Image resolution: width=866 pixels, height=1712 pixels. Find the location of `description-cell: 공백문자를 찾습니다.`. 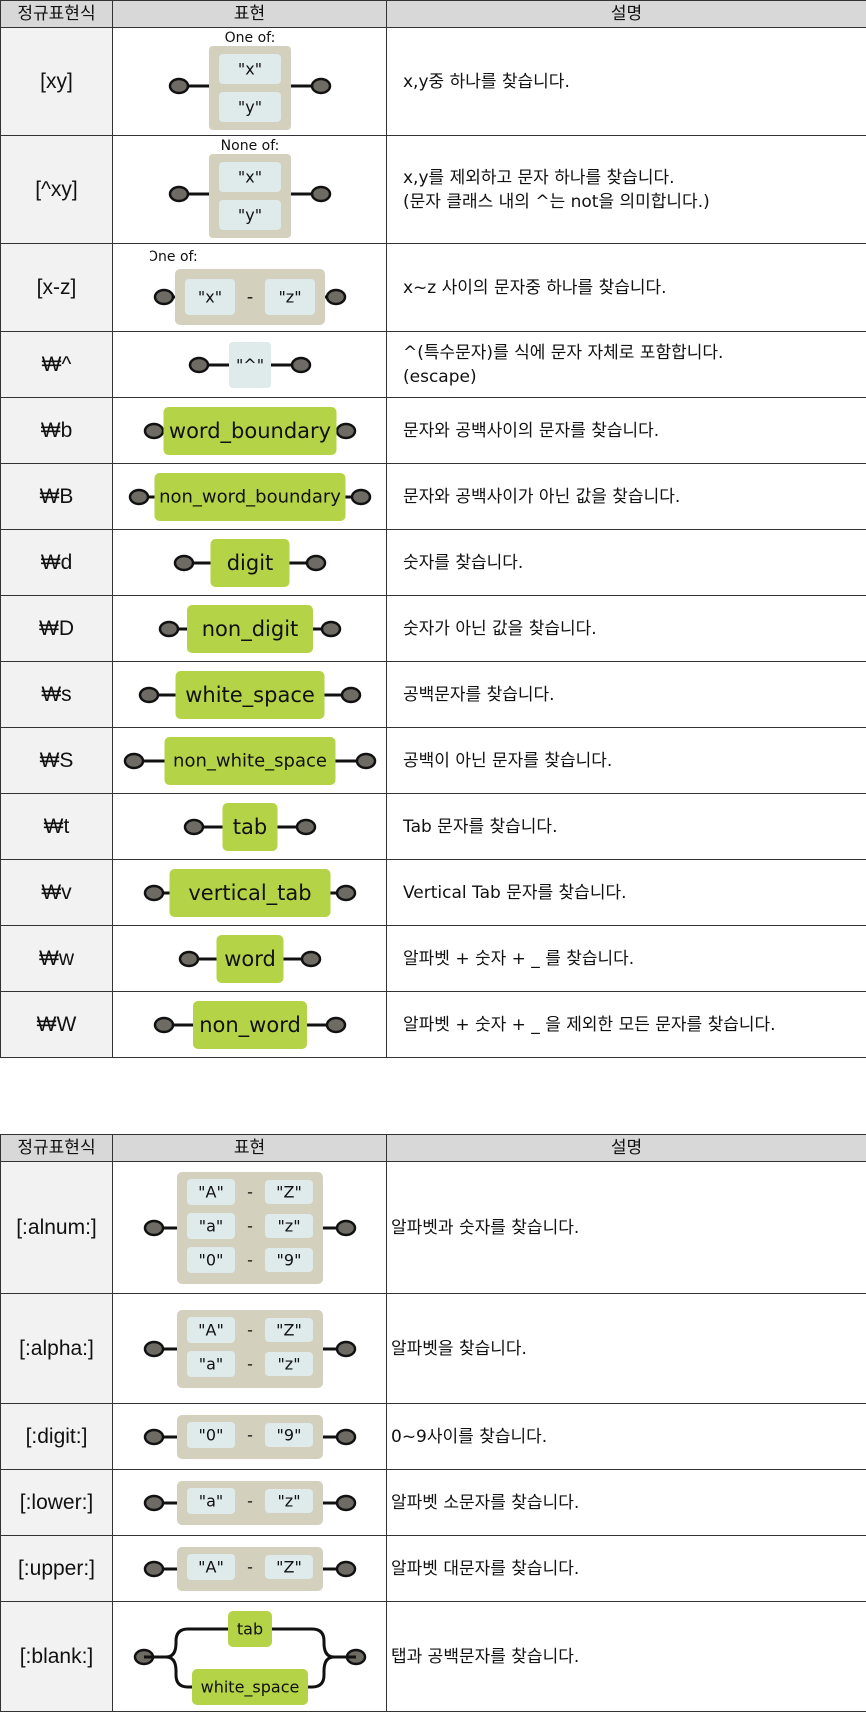

description-cell: 공백문자를 찾습니다. is located at coordinates (626, 695).